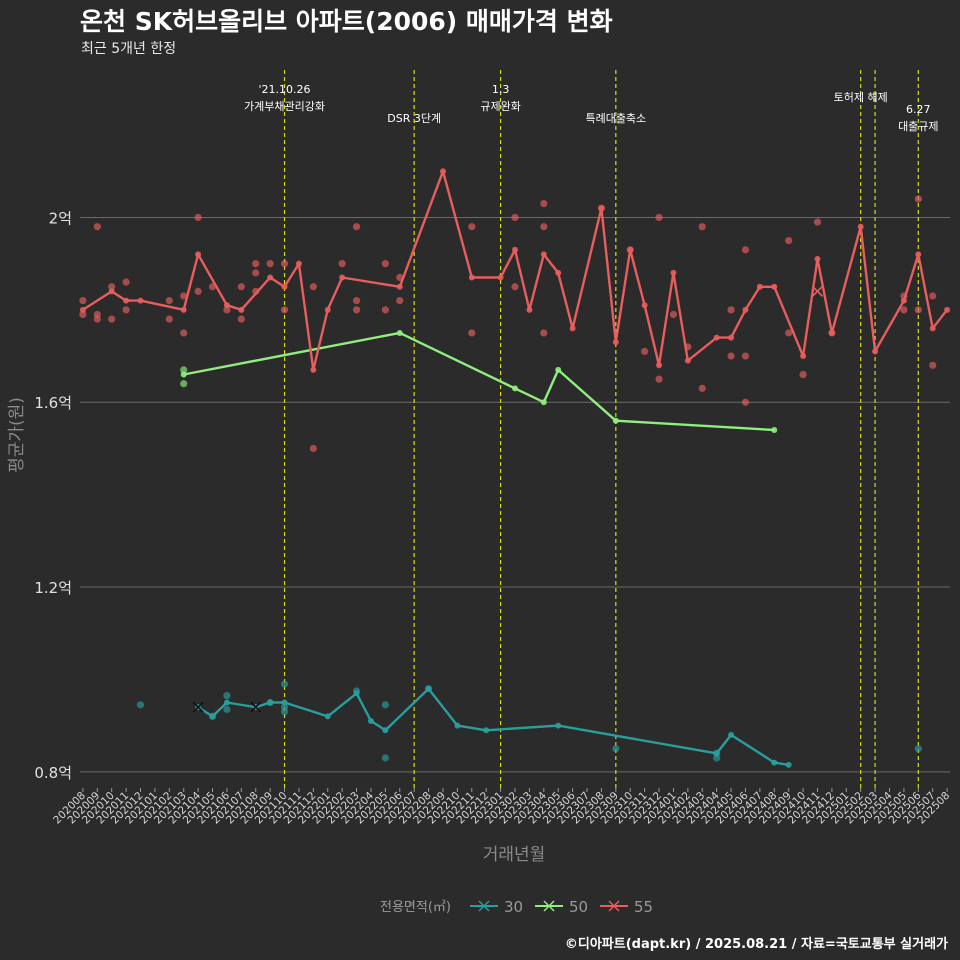  Describe the element at coordinates (643, 907) in the screenshot. I see `legend-label: 55` at that location.